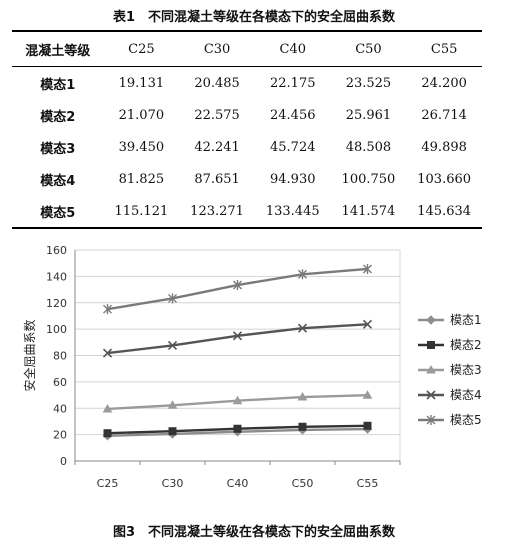  Describe the element at coordinates (58, 85) in the screenshot. I see `row-label: 模态1` at that location.